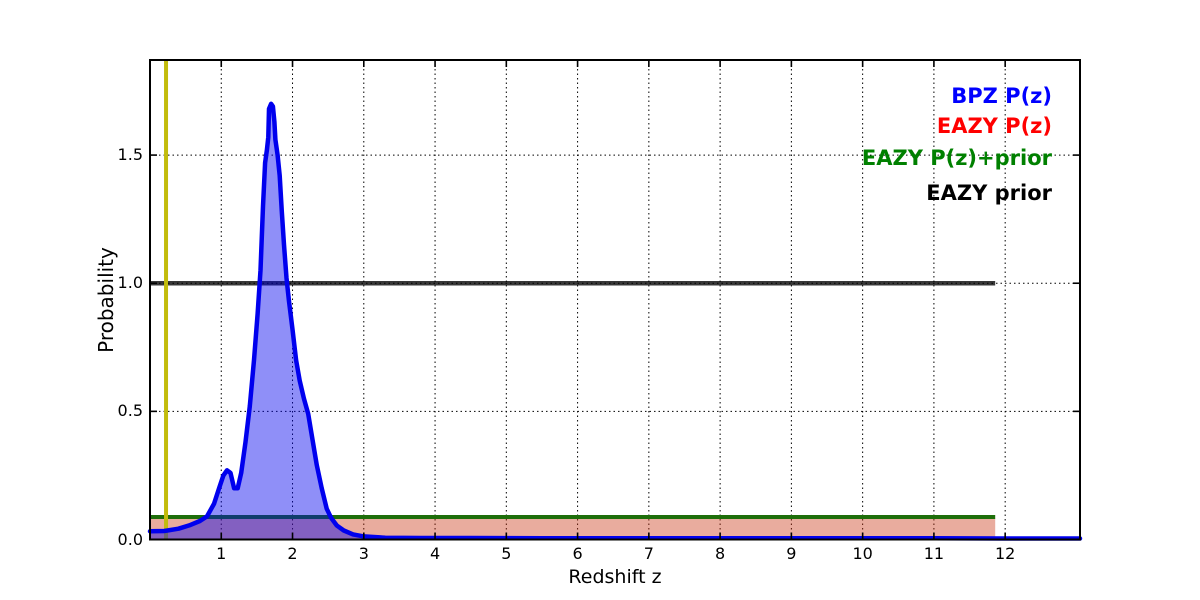 The width and height of the screenshot is (1200, 600). Describe the element at coordinates (363, 553) in the screenshot. I see `x-tick-label: 3` at that location.